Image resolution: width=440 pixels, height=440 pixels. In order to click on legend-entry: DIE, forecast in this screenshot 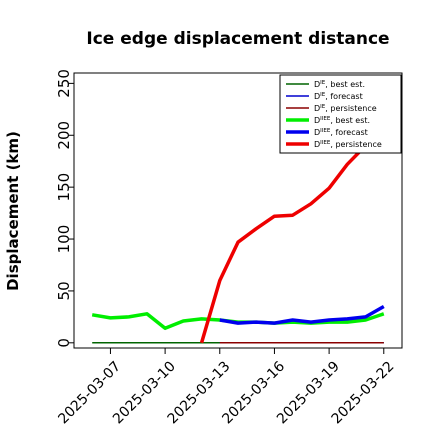, I will do `click(338, 96)`.